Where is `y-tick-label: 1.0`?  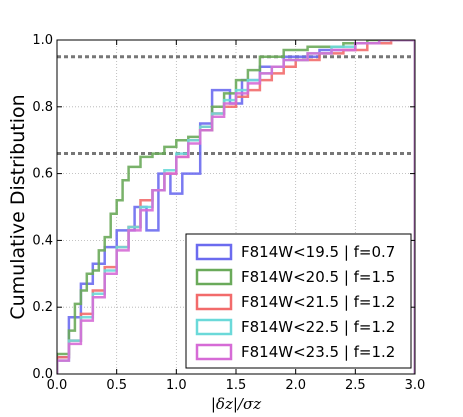 y-tick-label: 1.0 is located at coordinates (42, 40).